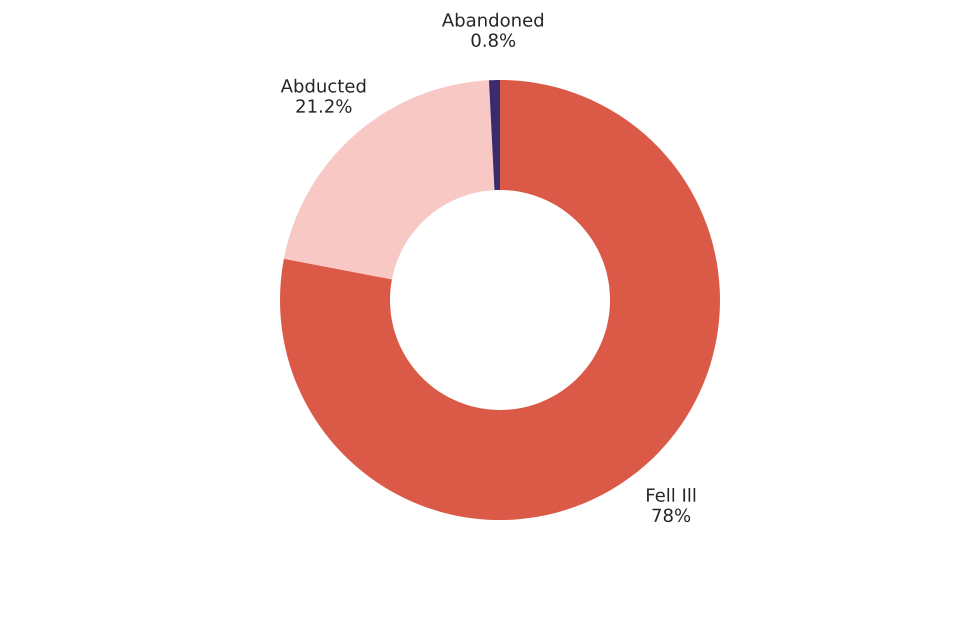 This screenshot has height=633, width=976. I want to click on slice-label: Fell Ill, so click(671, 495).